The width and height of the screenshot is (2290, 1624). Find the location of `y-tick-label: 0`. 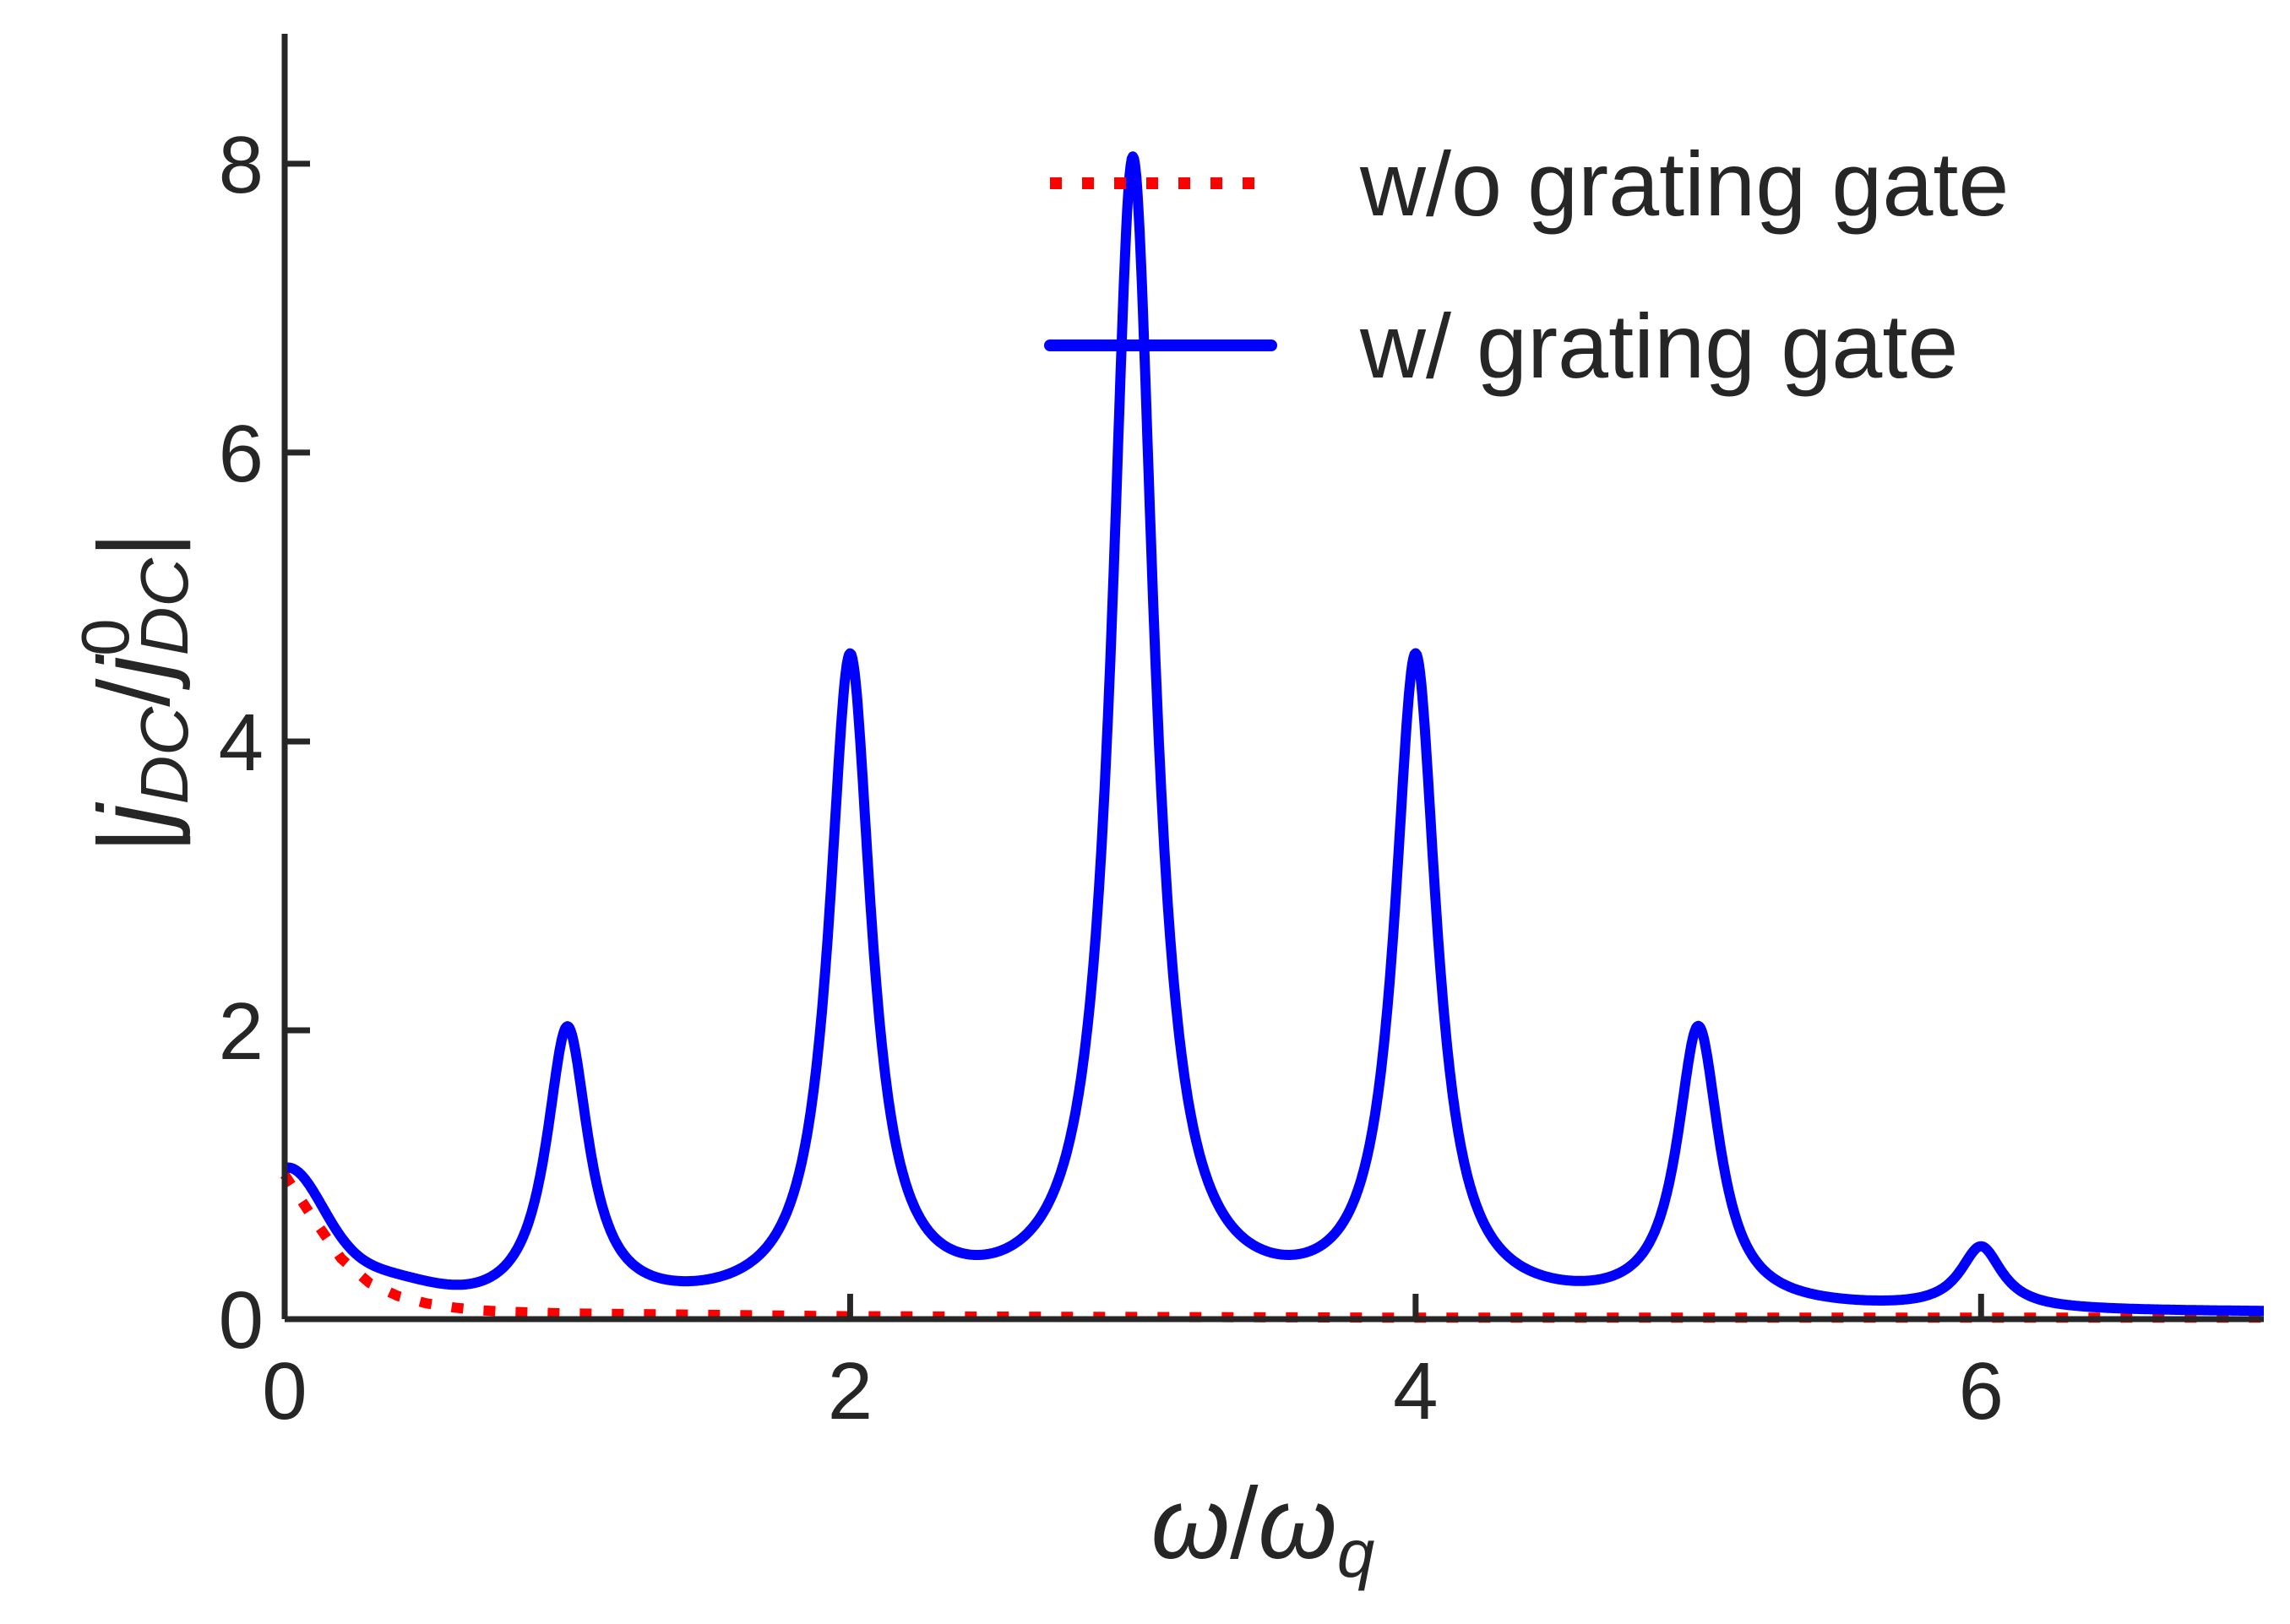

y-tick-label: 0 is located at coordinates (242, 1320).